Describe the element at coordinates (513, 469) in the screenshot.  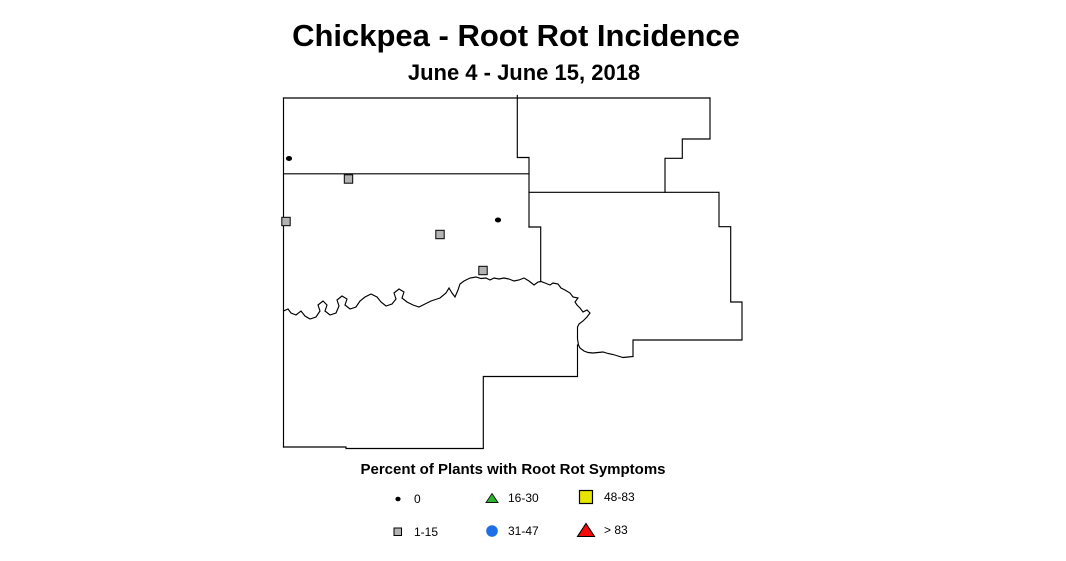
I see `legend-title: Percent of Plants with Root Rot Symptoms` at that location.